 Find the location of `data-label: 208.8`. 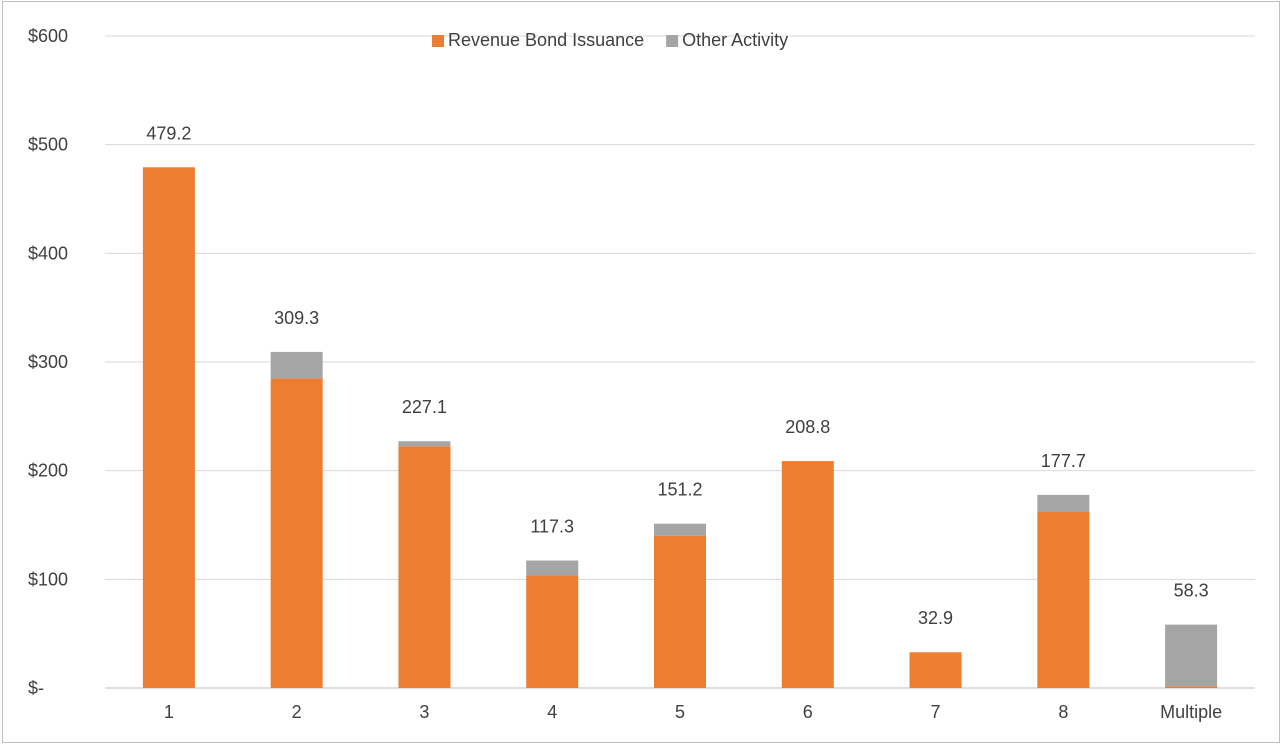

data-label: 208.8 is located at coordinates (807, 427).